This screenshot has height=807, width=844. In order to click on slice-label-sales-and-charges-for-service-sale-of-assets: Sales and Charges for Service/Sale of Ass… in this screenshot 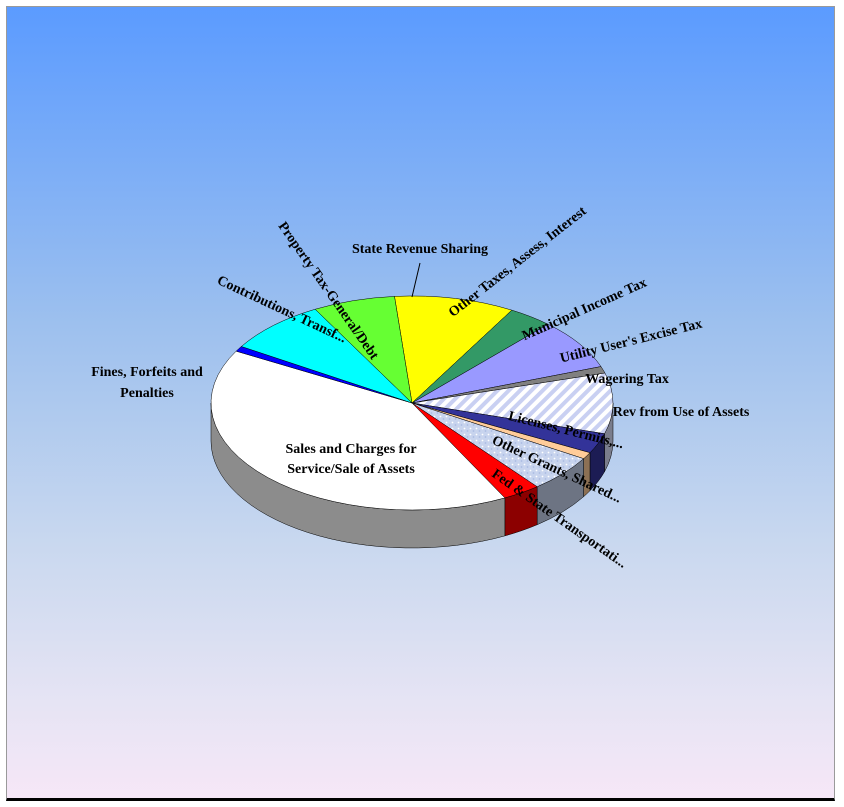, I will do `click(350, 459)`.